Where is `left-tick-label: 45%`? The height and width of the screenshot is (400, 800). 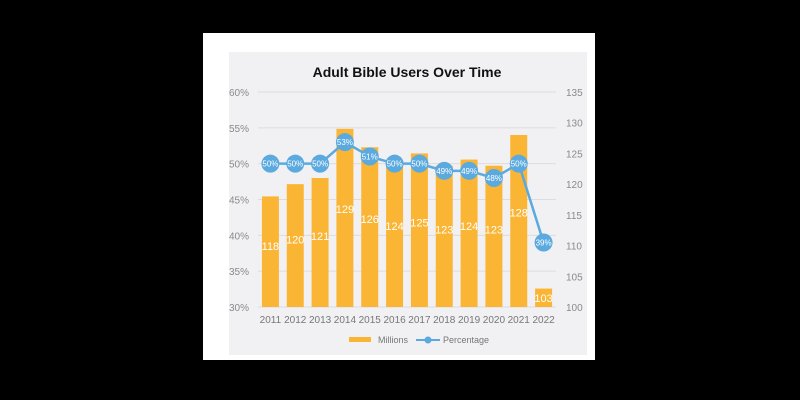
left-tick-label: 45% is located at coordinates (239, 201).